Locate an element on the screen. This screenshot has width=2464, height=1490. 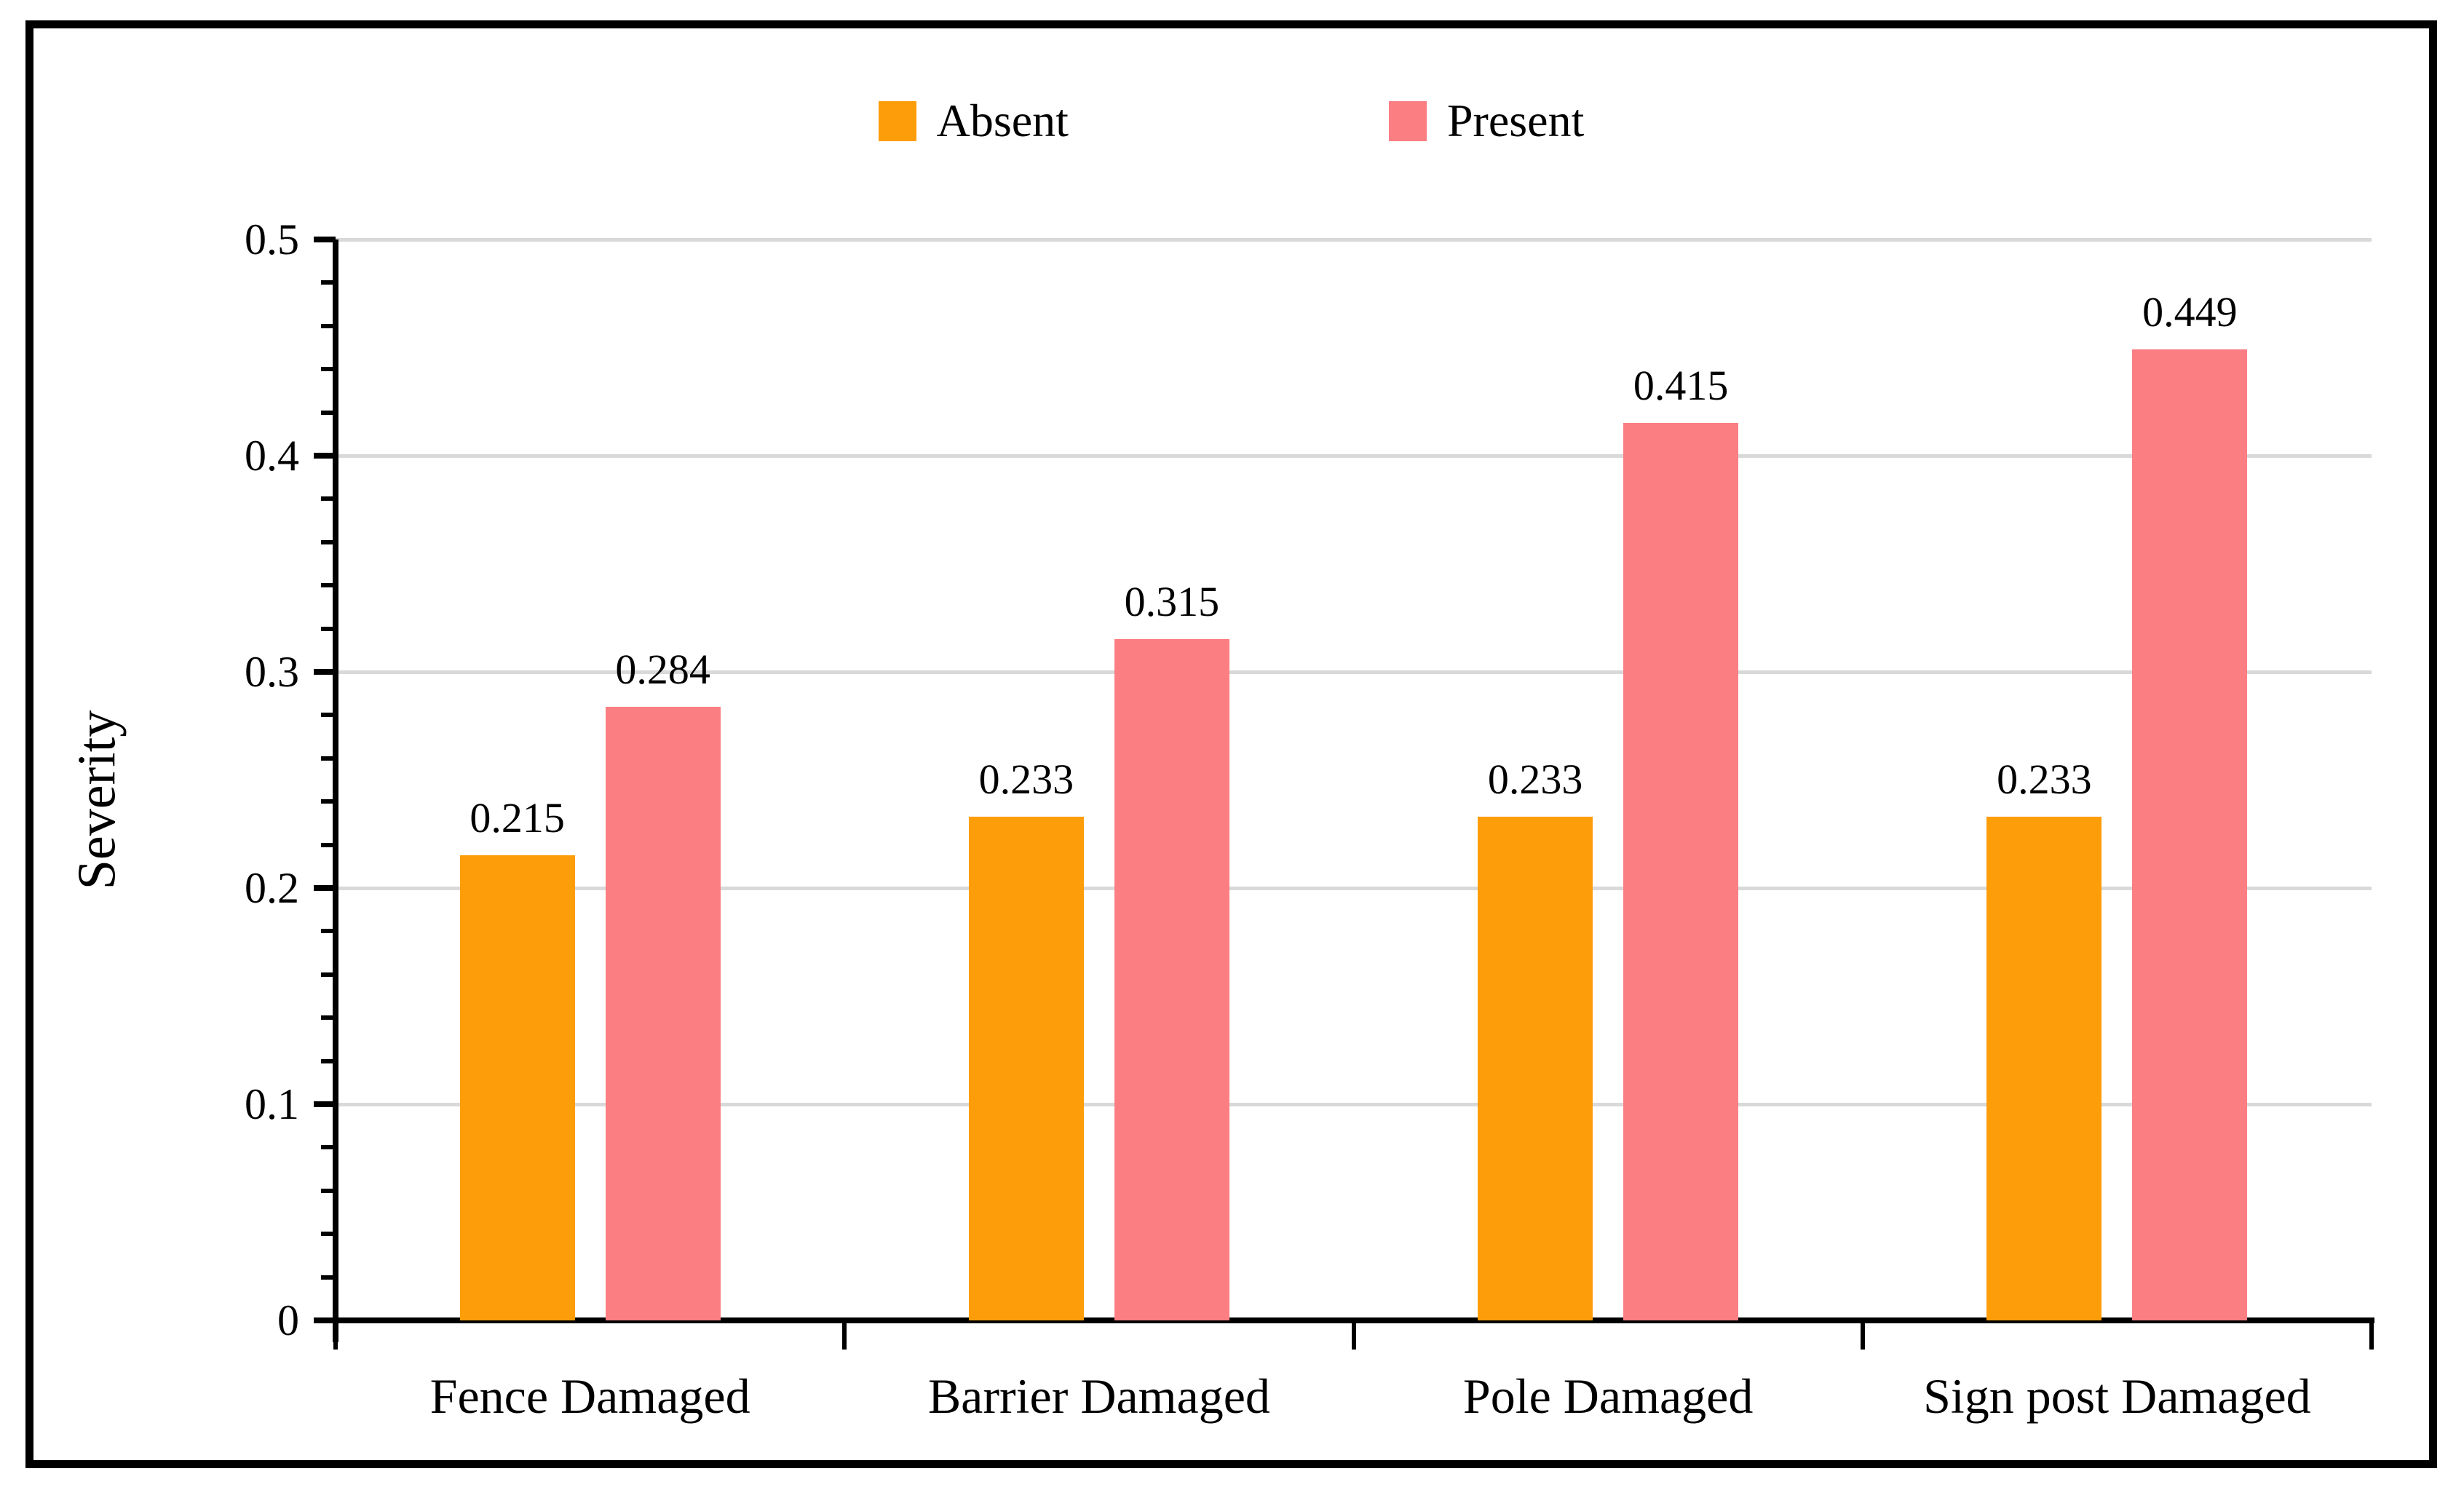
y-tick-label: 0.4 is located at coordinates (272, 456).